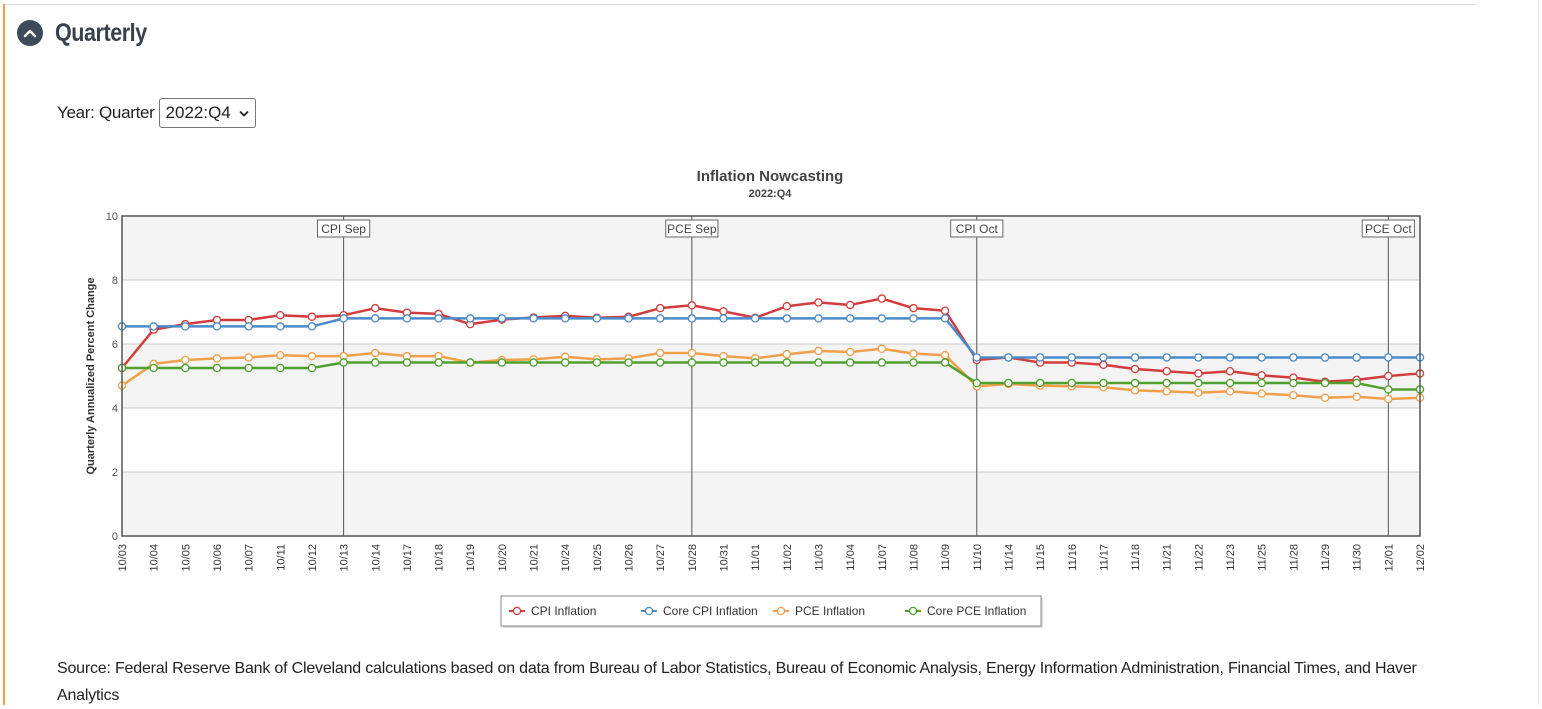 The width and height of the screenshot is (1542, 709). Describe the element at coordinates (89, 33) in the screenshot. I see `panel-header: Quarterly` at that location.